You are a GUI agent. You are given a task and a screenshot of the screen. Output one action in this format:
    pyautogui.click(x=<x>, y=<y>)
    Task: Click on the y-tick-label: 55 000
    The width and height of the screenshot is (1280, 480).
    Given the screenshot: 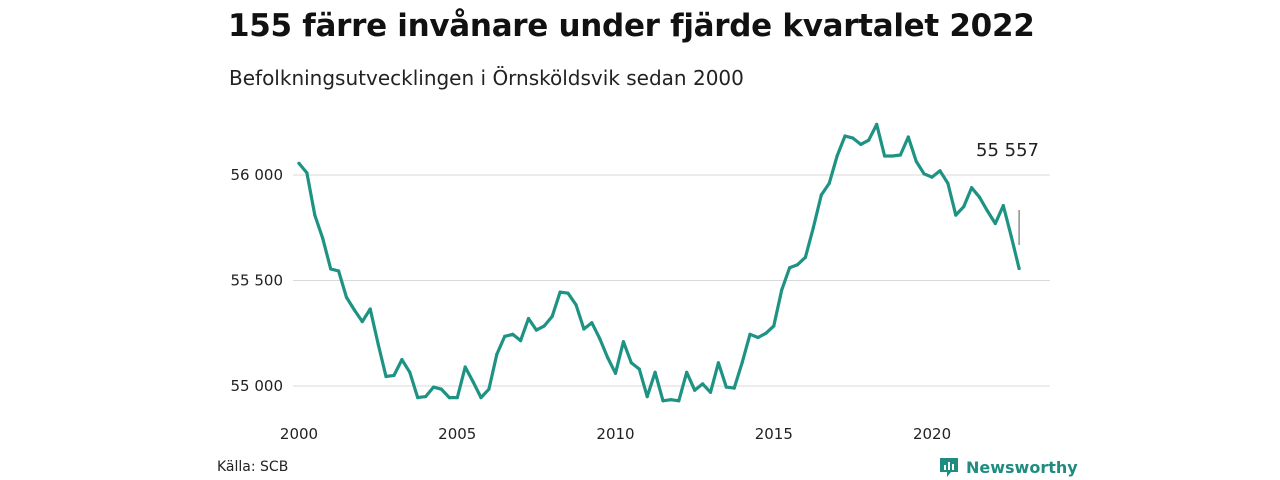 What is the action you would take?
    pyautogui.click(x=257, y=386)
    